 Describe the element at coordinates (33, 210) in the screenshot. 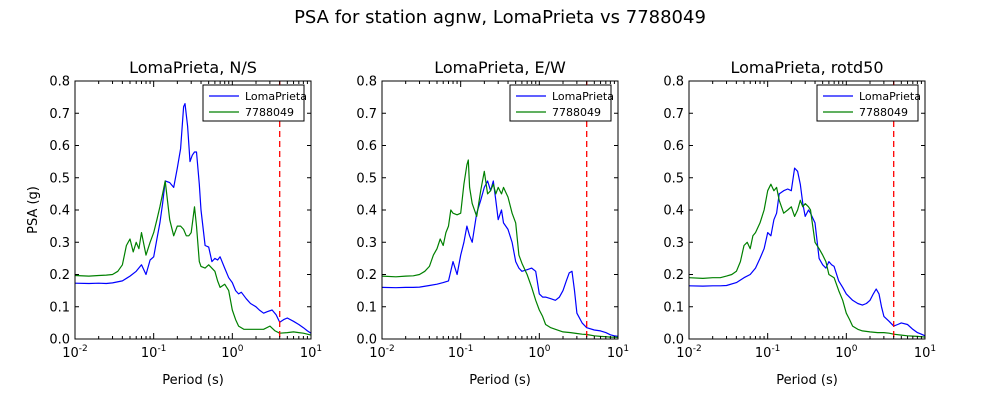

I see `y-axis-label: PSA (g)` at that location.